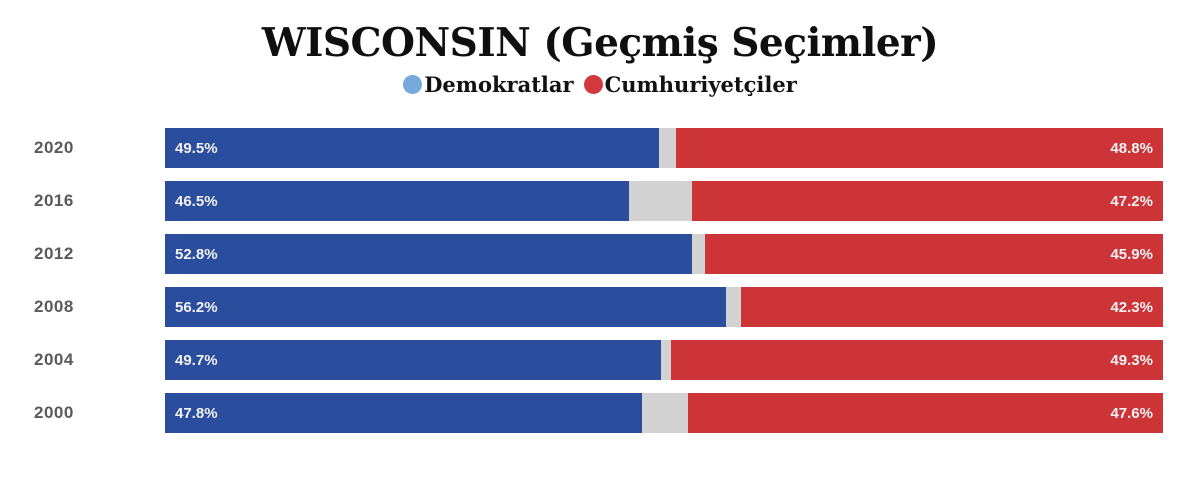 Image resolution: width=1200 pixels, height=501 pixels. Describe the element at coordinates (413, 360) in the screenshot. I see `dem-bar-segment: 49.7%` at that location.